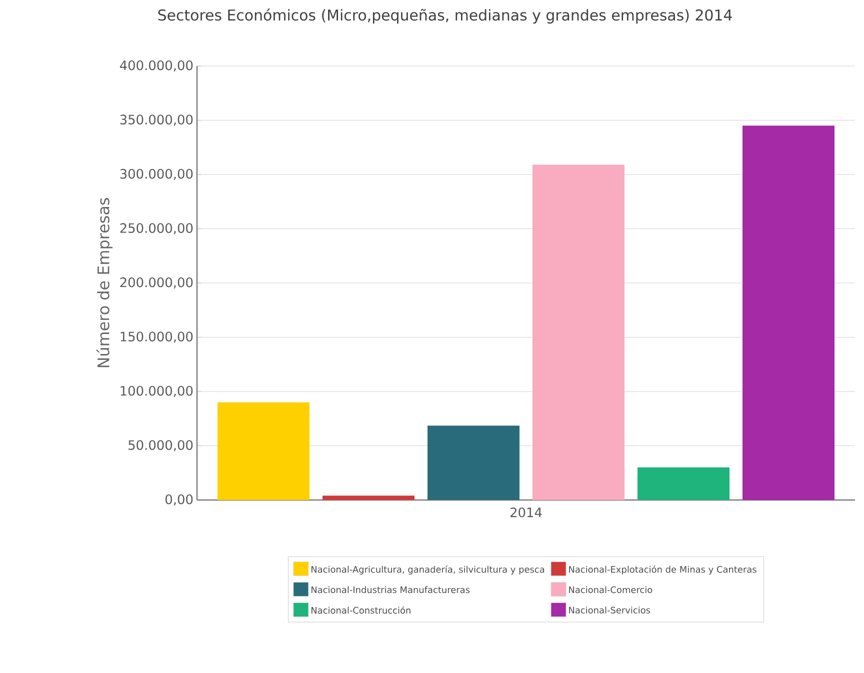  Describe the element at coordinates (104, 283) in the screenshot. I see `y-axis-title: Número de Empresas` at that location.